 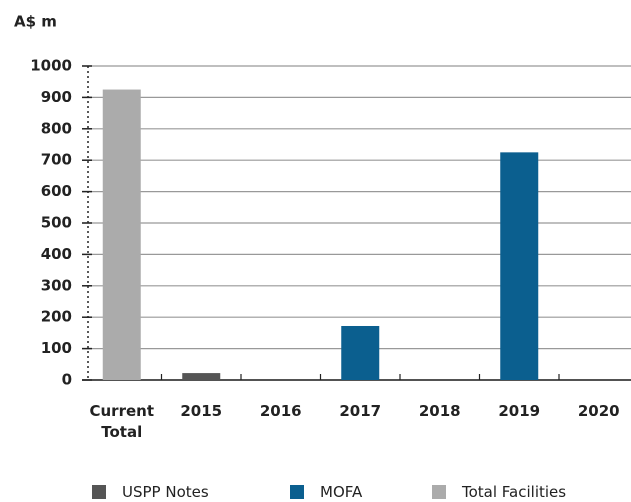 I want to click on x-tick-label: 2017, so click(x=360, y=411).